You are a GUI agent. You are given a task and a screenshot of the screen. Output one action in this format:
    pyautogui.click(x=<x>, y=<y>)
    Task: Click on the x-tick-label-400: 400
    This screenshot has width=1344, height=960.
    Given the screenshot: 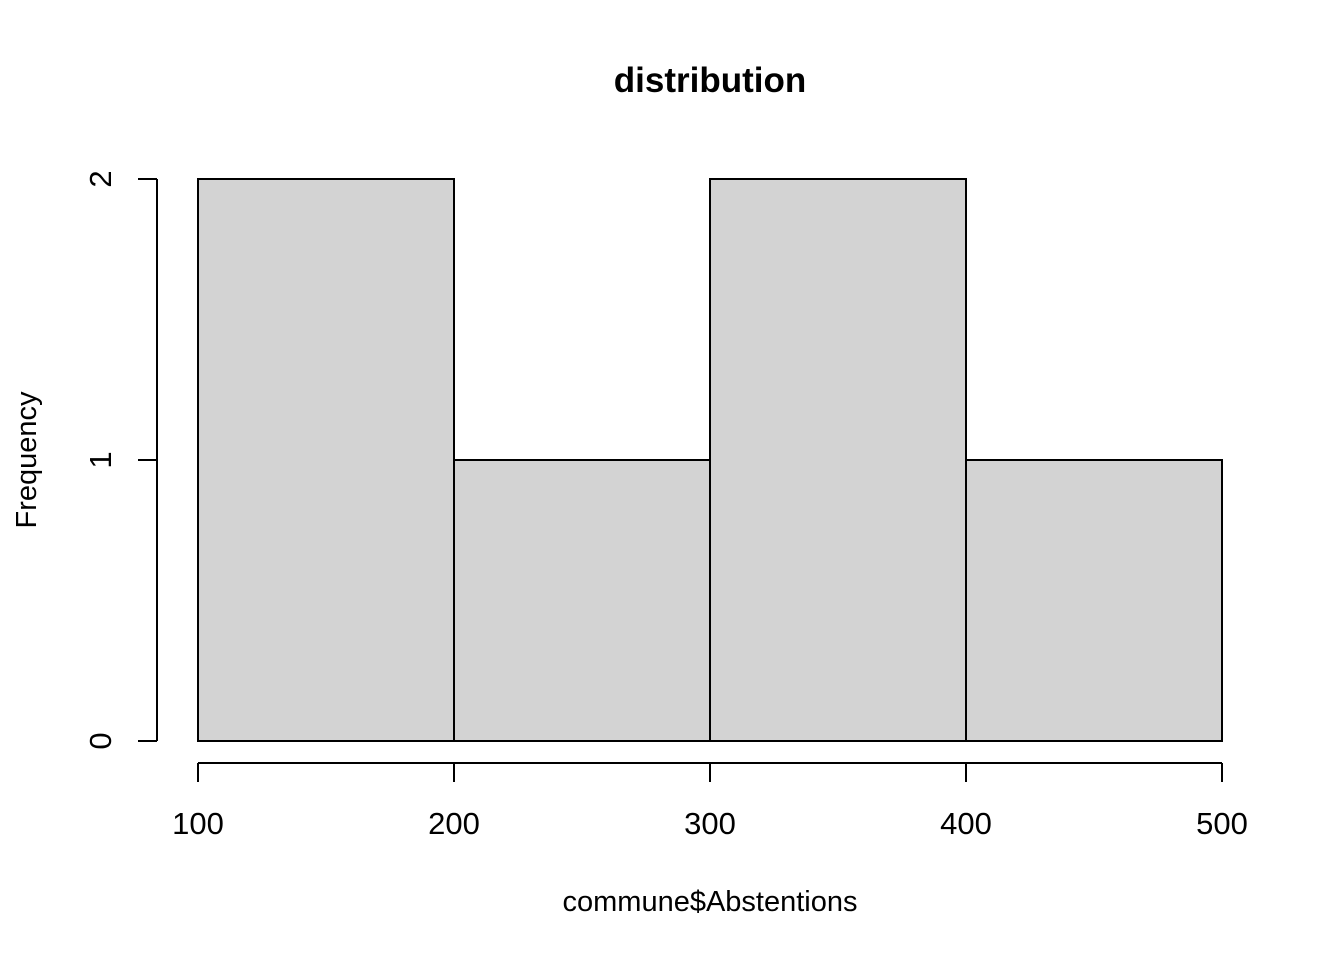 What is the action you would take?
    pyautogui.click(x=966, y=823)
    